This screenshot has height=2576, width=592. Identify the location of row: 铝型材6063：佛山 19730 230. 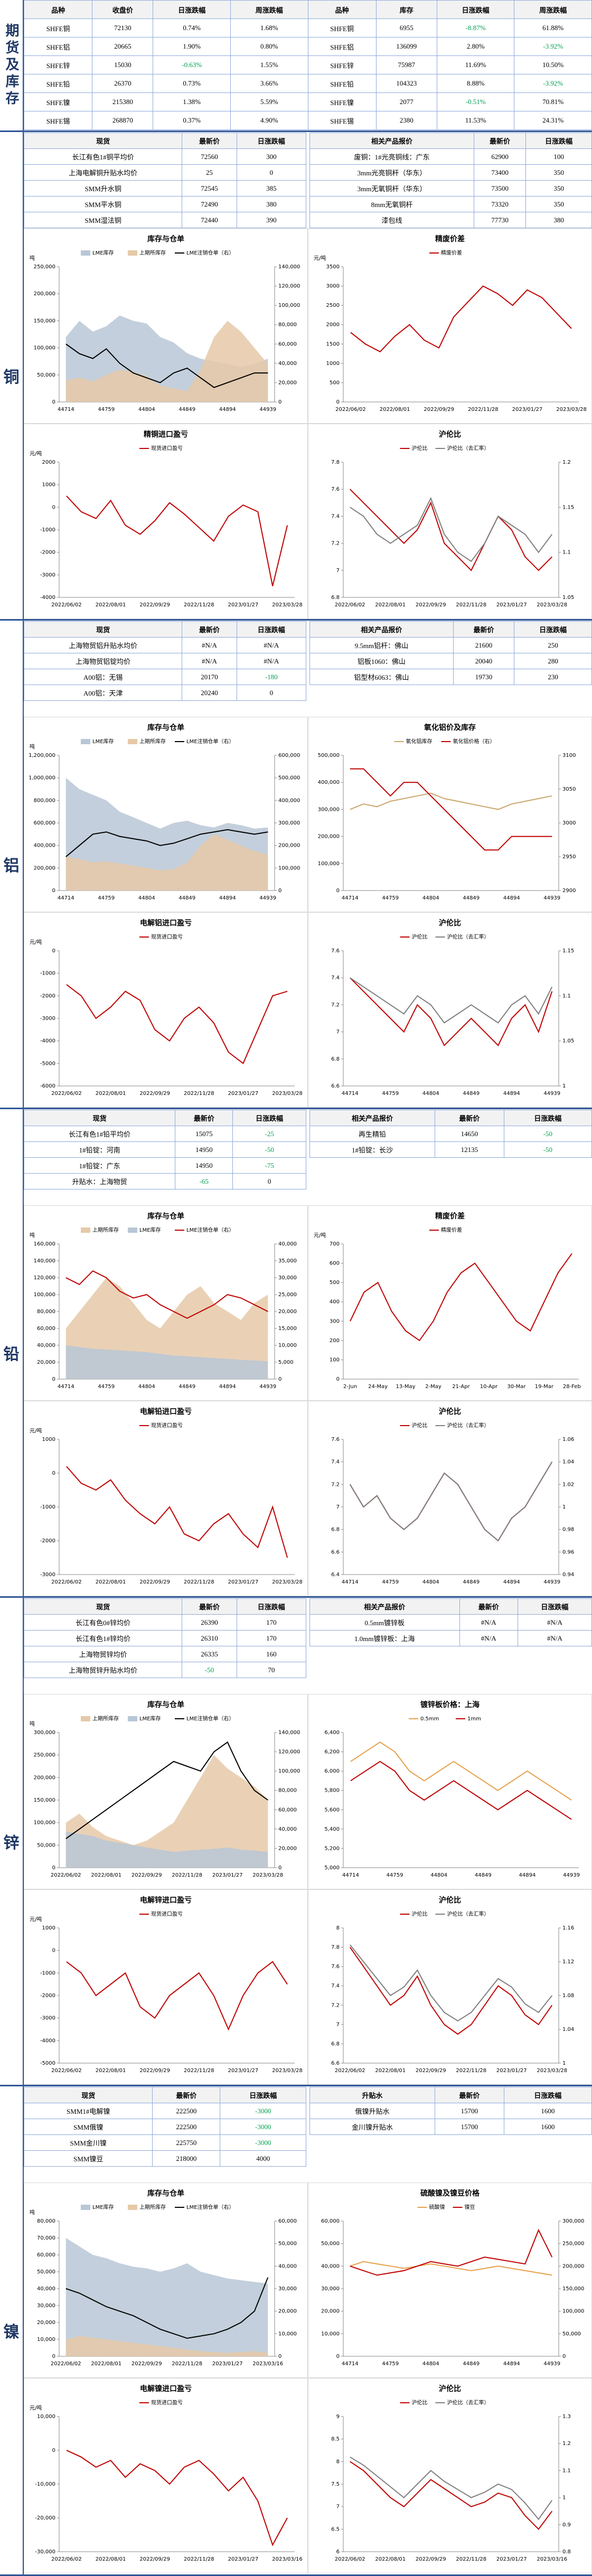
(451, 677).